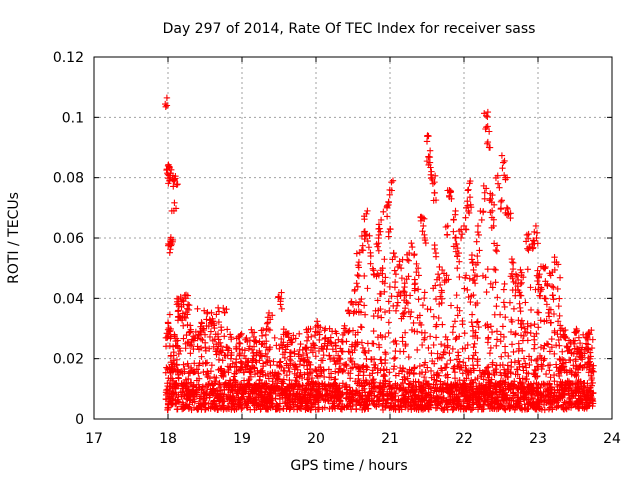 The image size is (640, 480). Describe the element at coordinates (68, 239) in the screenshot. I see `y-tick-label: 0.06` at that location.